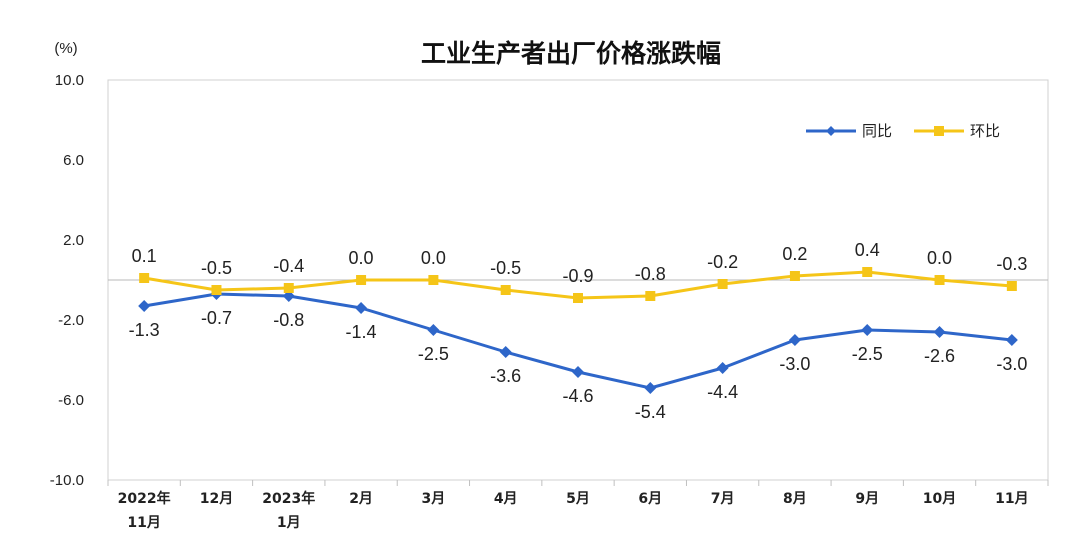 The image size is (1080, 556). What do you see at coordinates (985, 131) in the screenshot?
I see `legend-label: 环比` at bounding box center [985, 131].